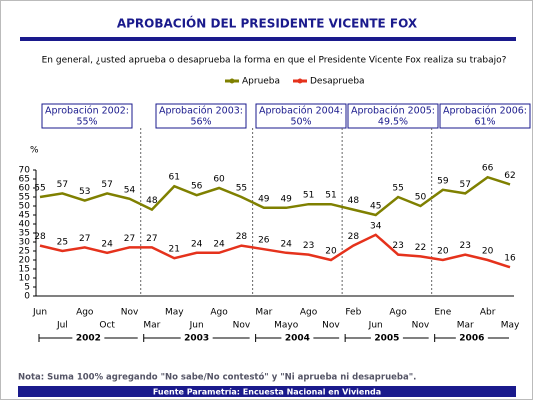 The width and height of the screenshot is (534, 402). I want to click on data-label: 25, so click(62, 243).